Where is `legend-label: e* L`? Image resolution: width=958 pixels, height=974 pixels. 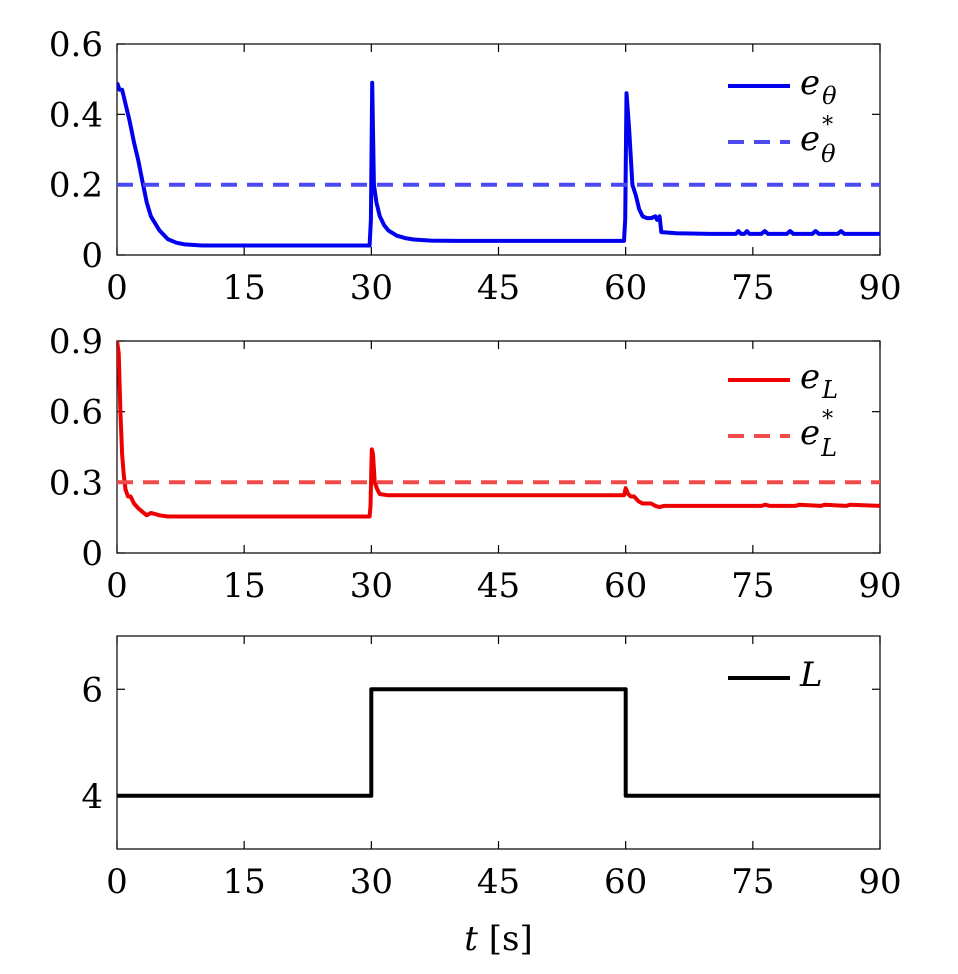 legend-label: e* L is located at coordinates (818, 434).